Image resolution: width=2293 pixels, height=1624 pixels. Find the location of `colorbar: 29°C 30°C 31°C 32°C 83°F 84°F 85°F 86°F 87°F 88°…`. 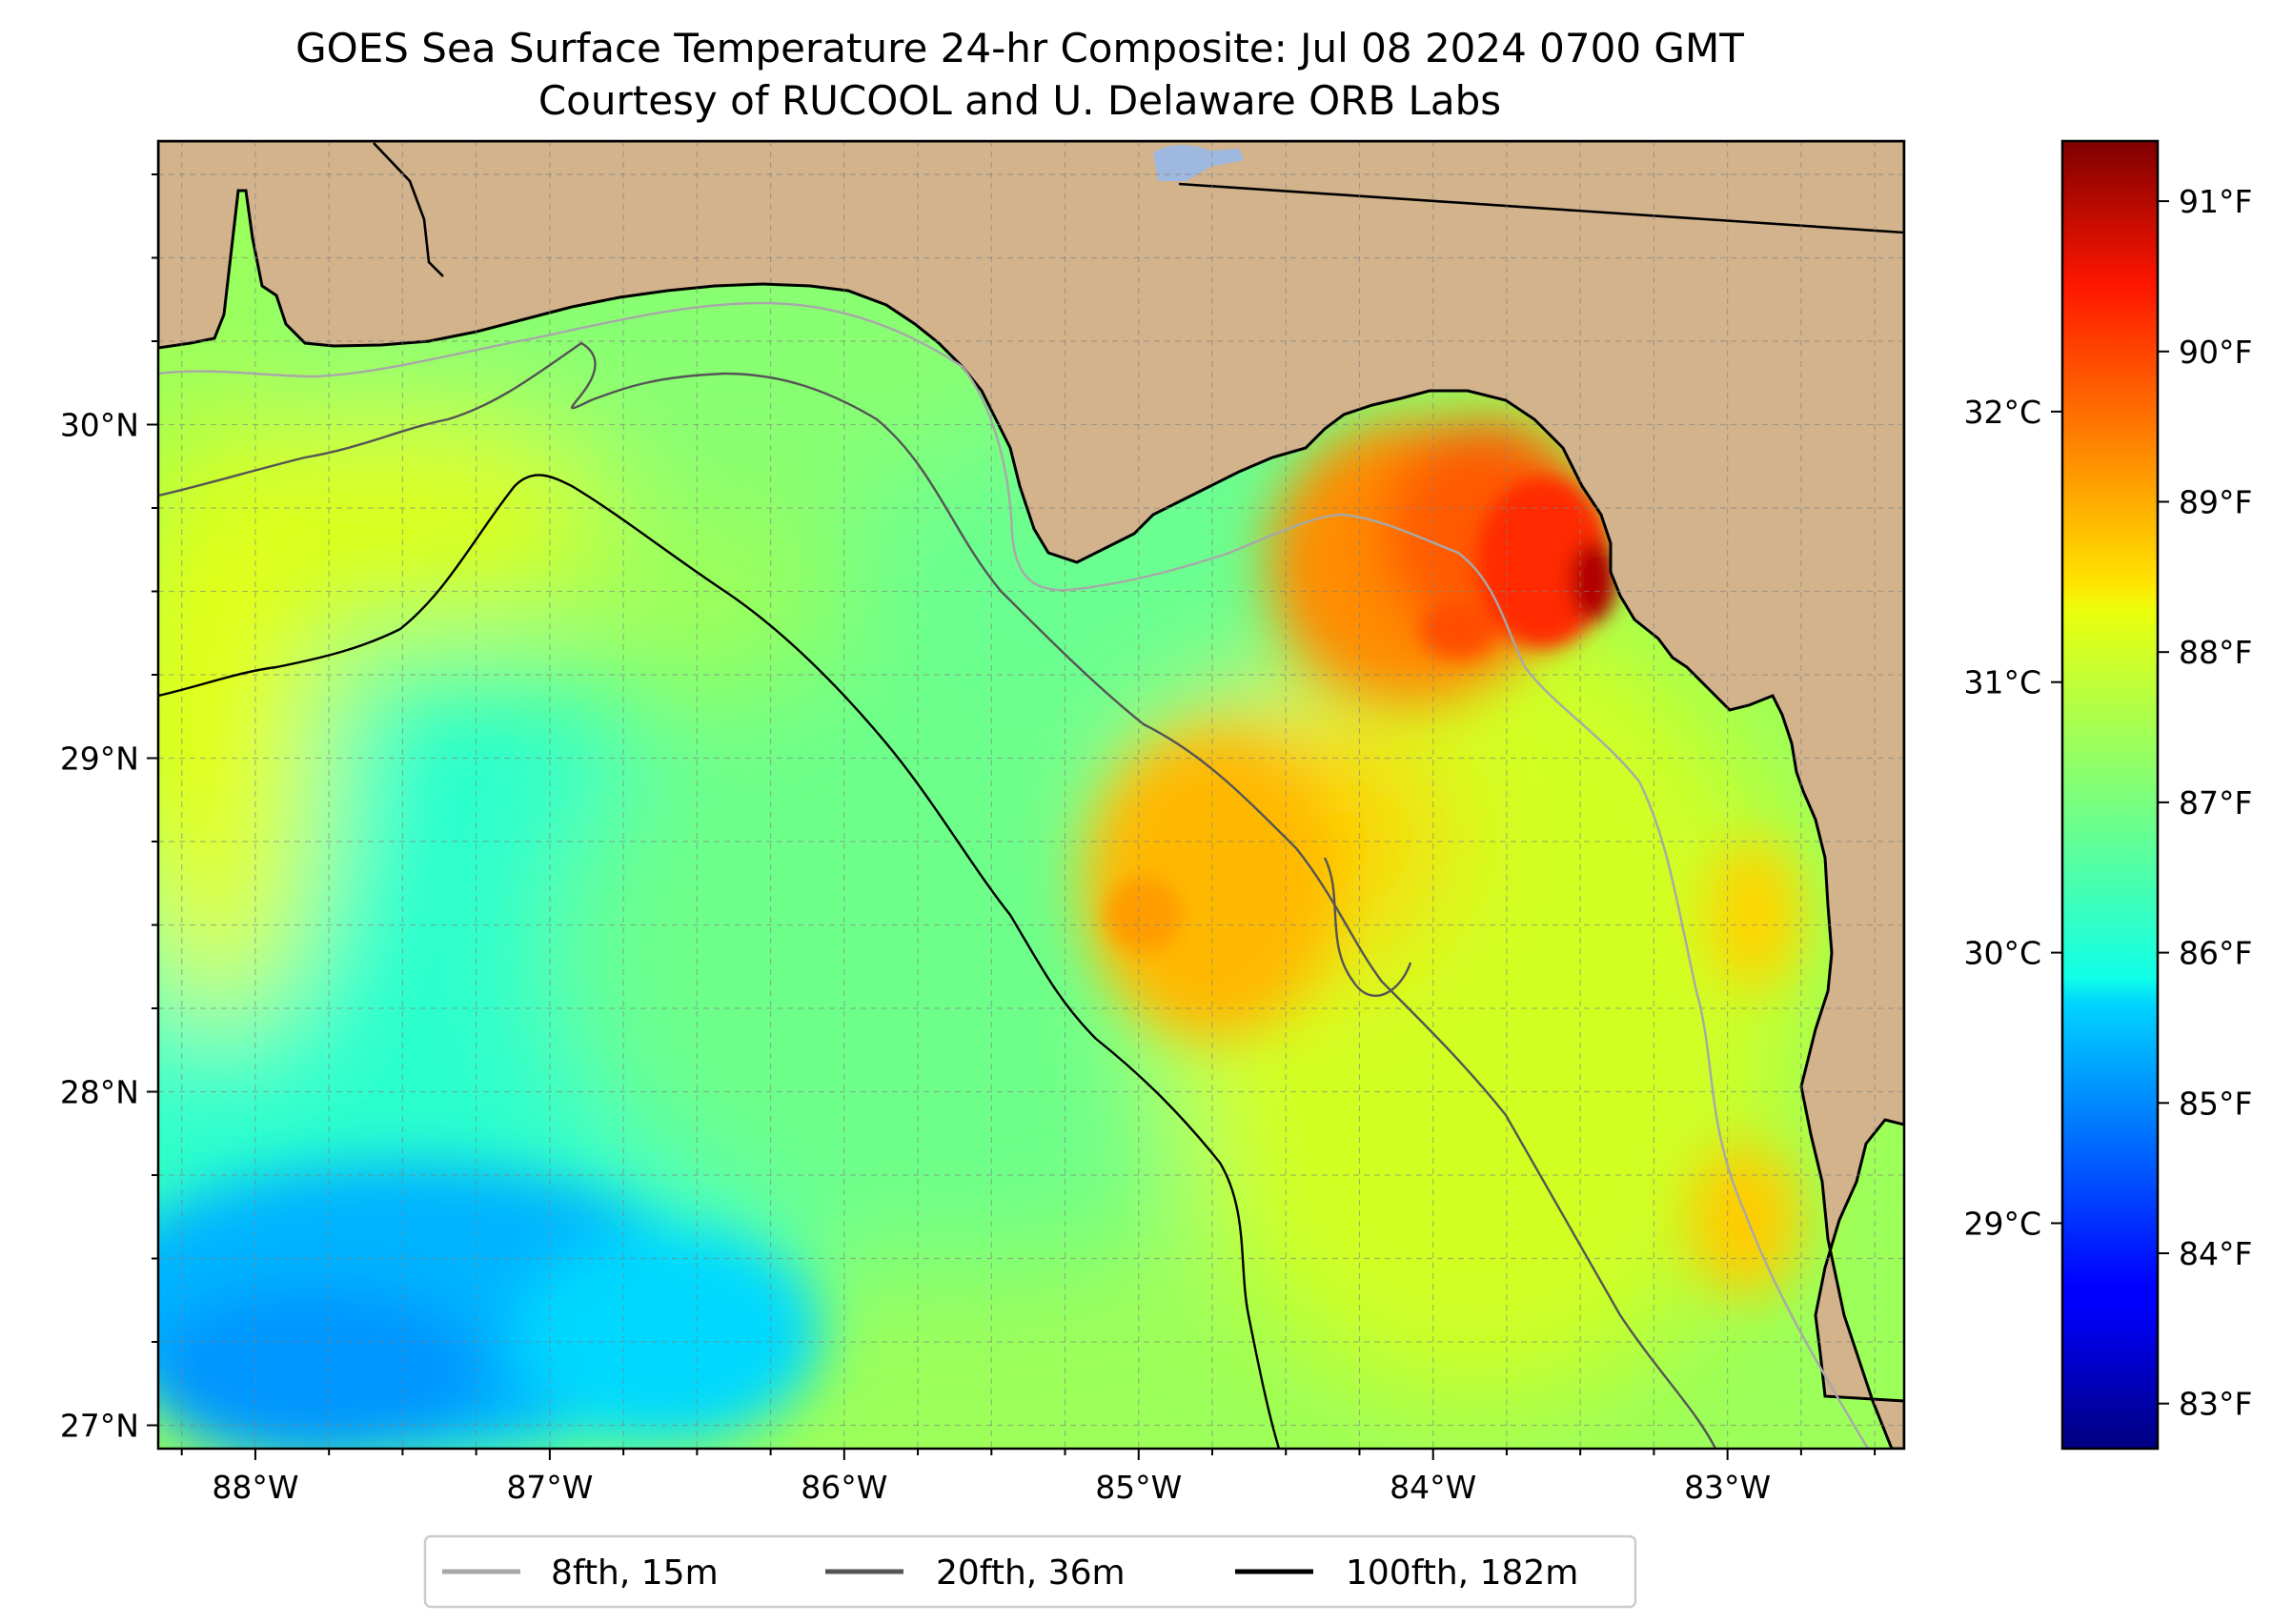

colorbar: 29°C 30°C 31°C 32°C 83°F 84°F 85°F 86°F 87°F 88°… is located at coordinates (2108, 795).